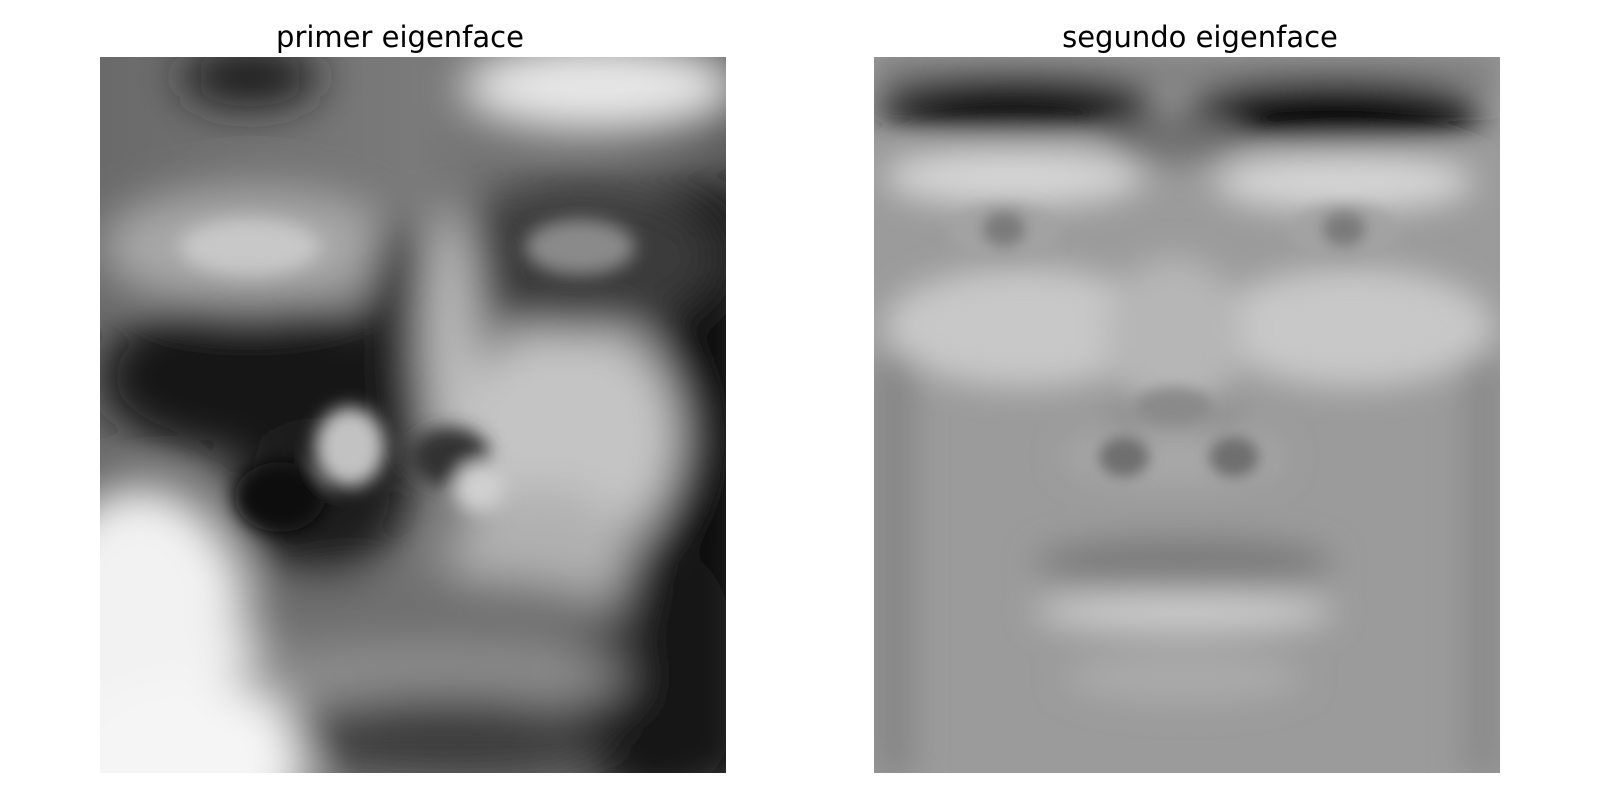 This screenshot has width=1600, height=800. Describe the element at coordinates (400, 37) in the screenshot. I see `panel-title-1: primer eigenface` at that location.